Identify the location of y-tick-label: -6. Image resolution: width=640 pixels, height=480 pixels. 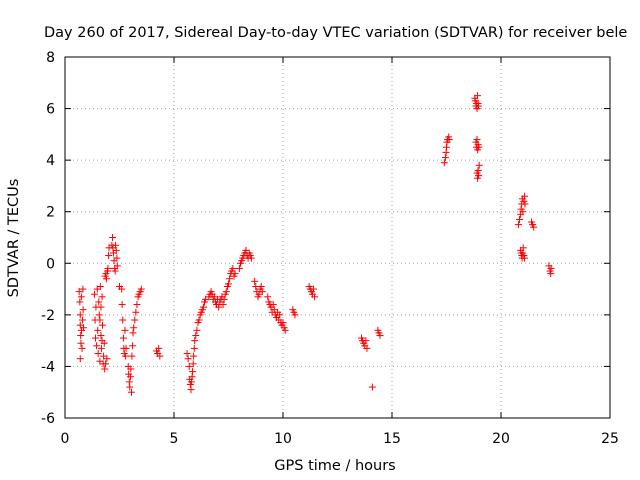
(48, 419).